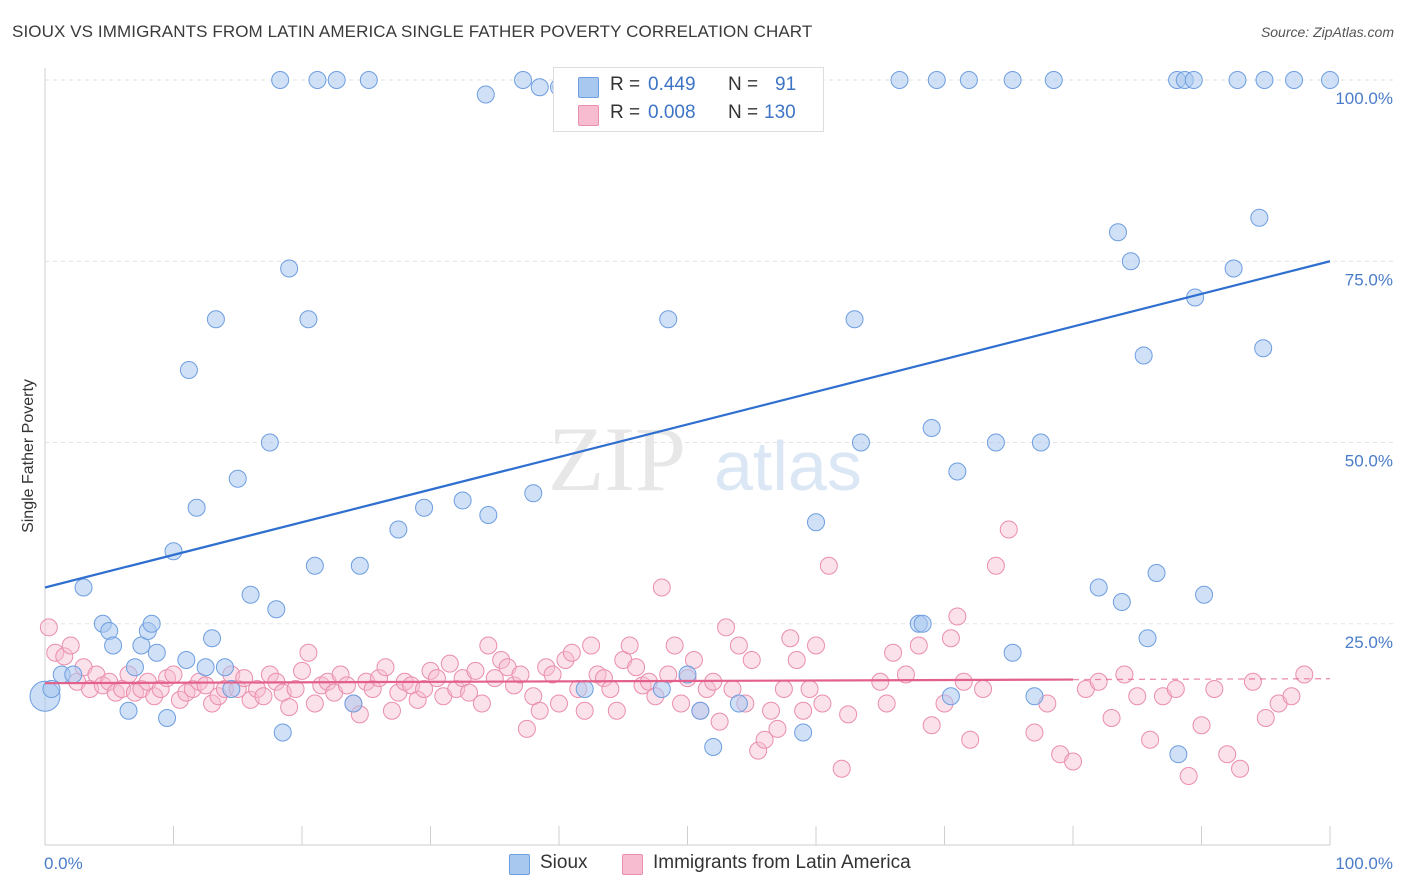 The image size is (1406, 892). What do you see at coordinates (1201, 679) in the screenshot?
I see `trendline-immigrants-extension` at bounding box center [1201, 679].